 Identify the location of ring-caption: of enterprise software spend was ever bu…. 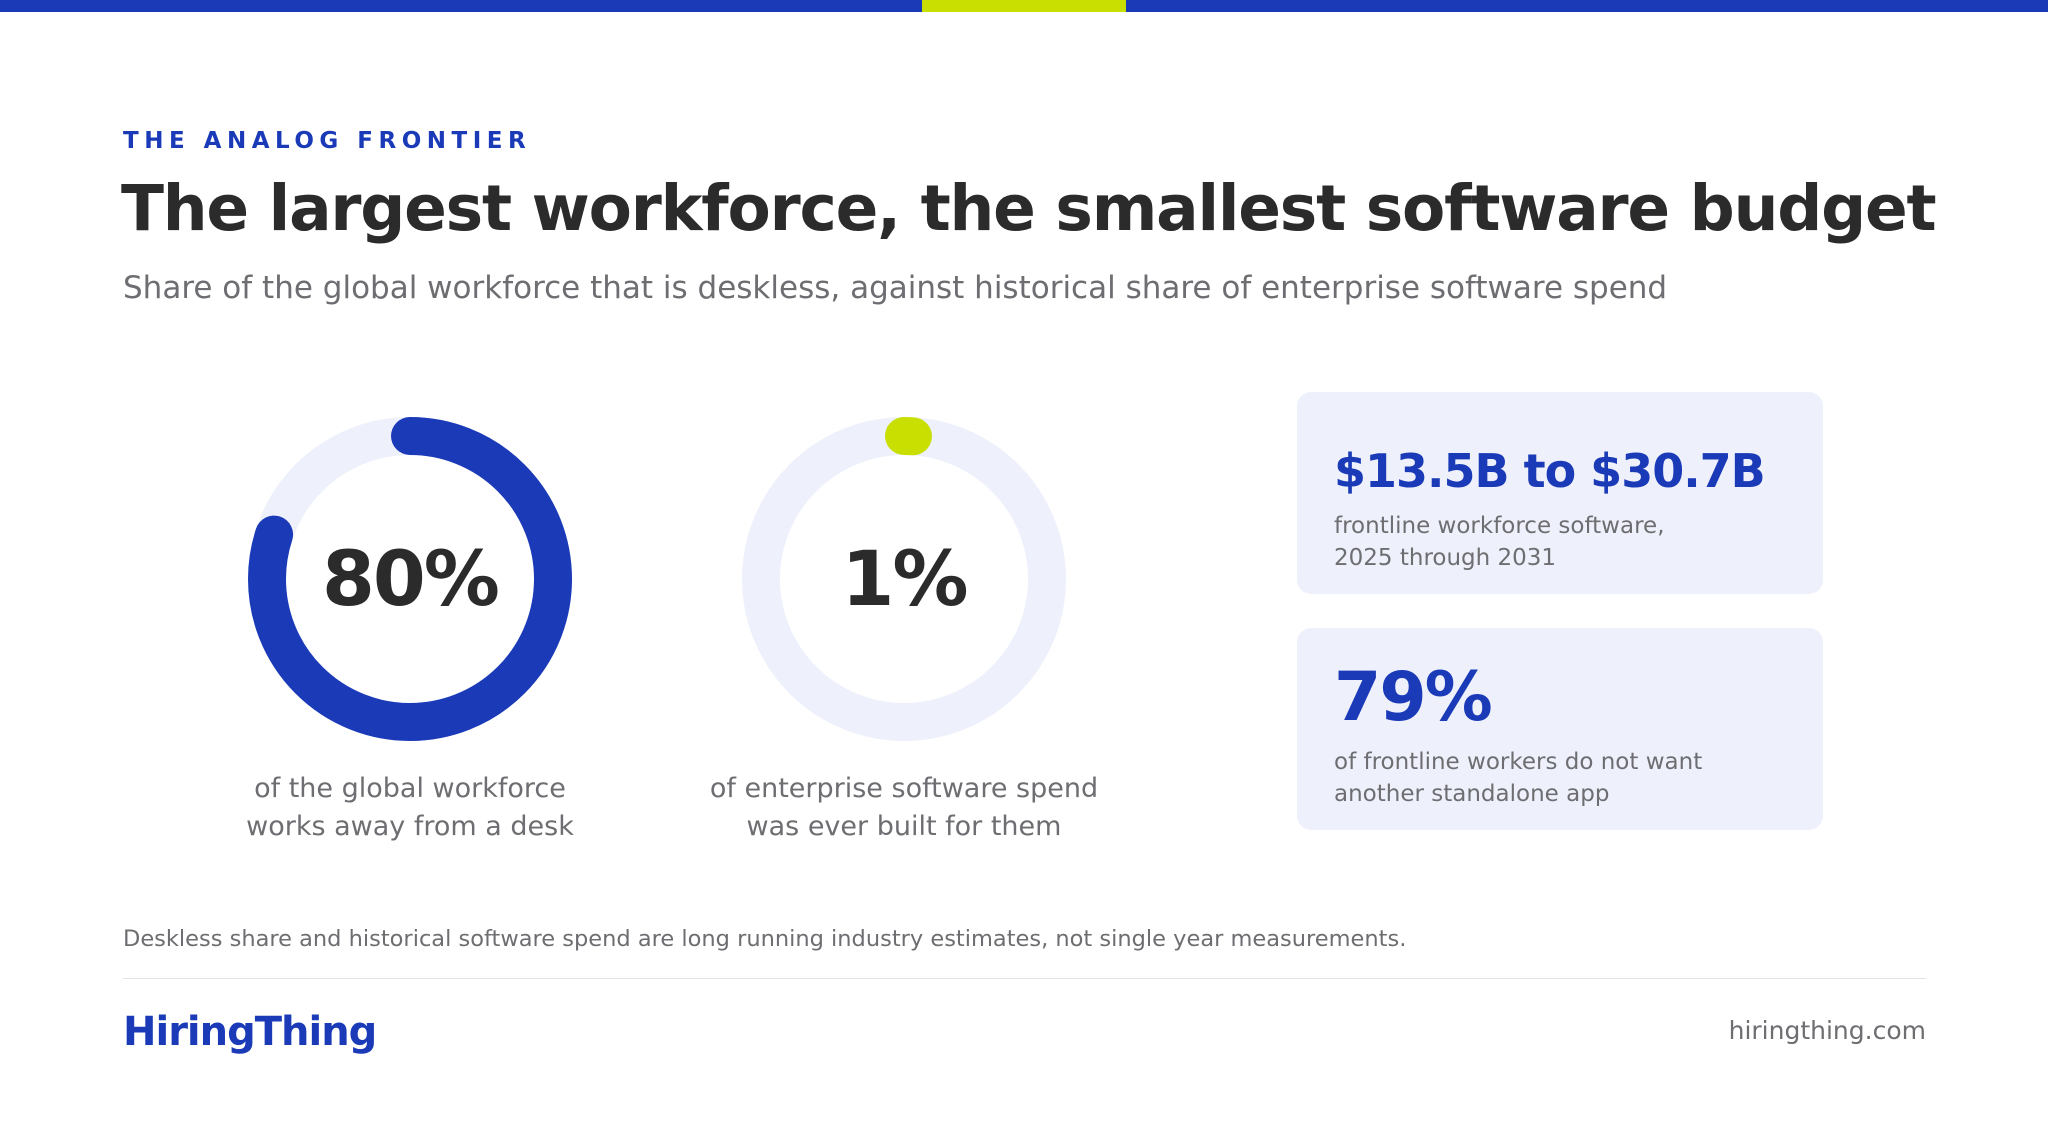
(904, 808).